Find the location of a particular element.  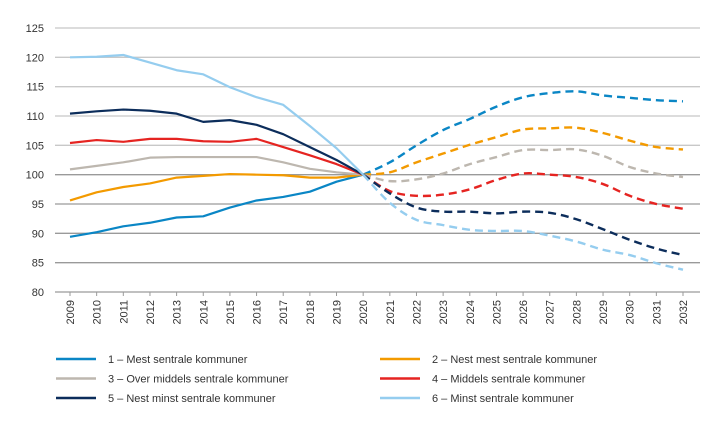

legend-label: 1 – Mest sentrale kommuner is located at coordinates (178, 360).